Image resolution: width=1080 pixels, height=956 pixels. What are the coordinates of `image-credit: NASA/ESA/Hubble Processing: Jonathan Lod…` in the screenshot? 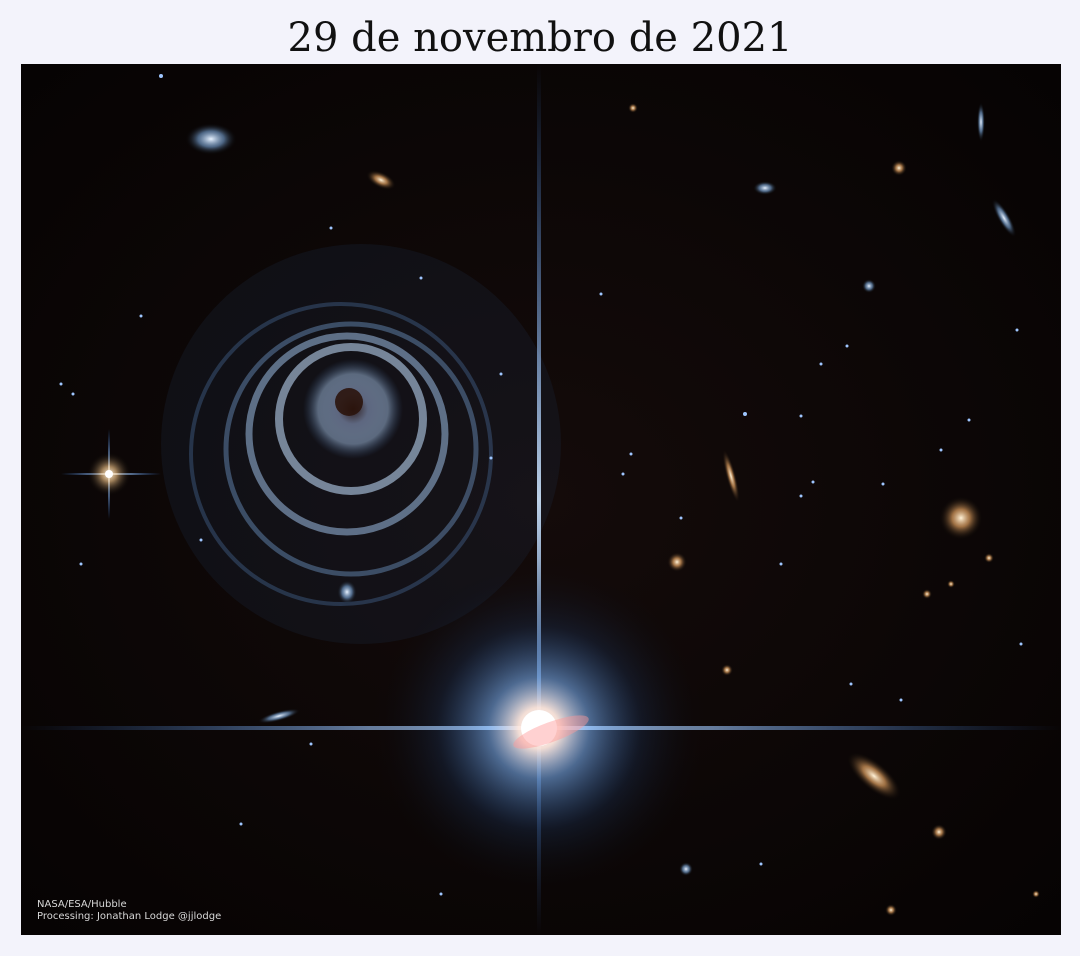 It's located at (129, 911).